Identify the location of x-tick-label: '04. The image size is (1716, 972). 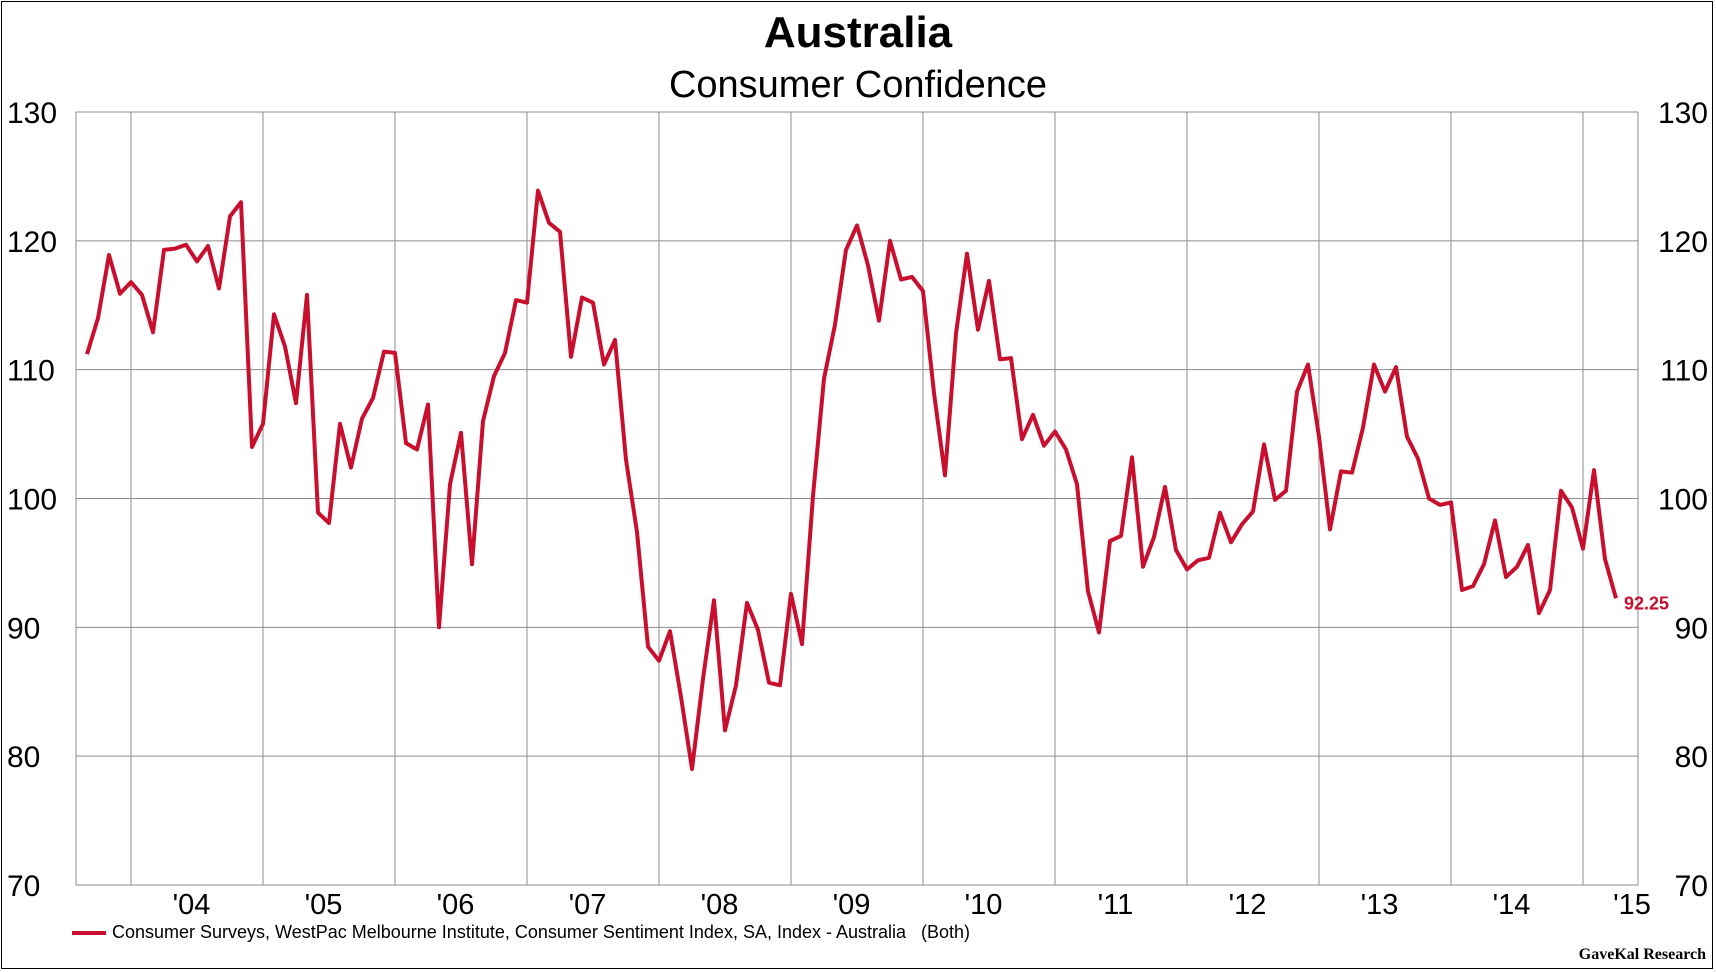
(192, 905).